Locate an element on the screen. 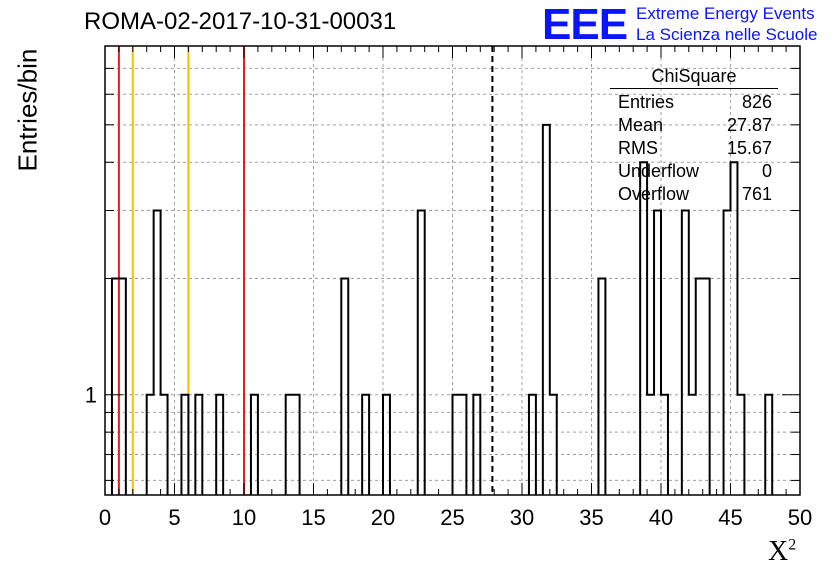 This screenshot has width=836, height=572. x-tick-label: 30 is located at coordinates (522, 517).